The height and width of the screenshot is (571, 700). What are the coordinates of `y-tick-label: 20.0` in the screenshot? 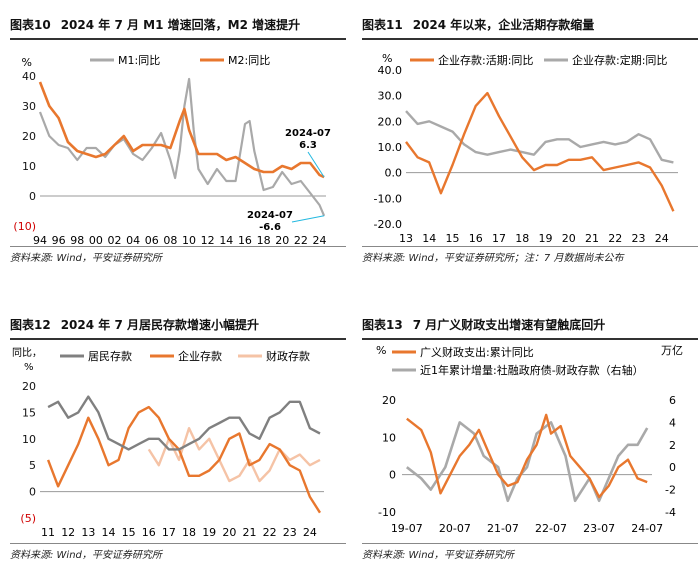 It's located at (390, 121).